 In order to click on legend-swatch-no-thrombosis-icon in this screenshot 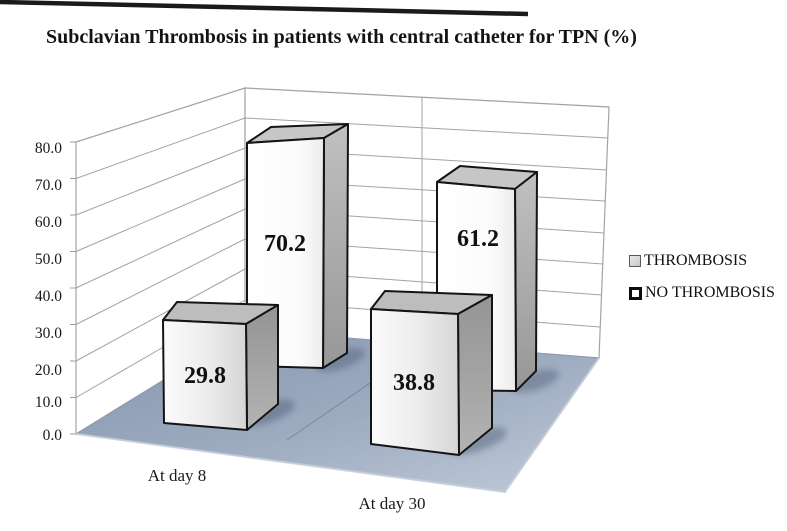, I will do `click(635, 293)`.